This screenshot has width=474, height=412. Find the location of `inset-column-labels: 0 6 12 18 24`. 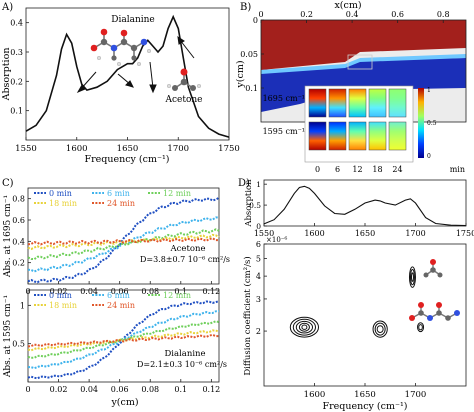

inset-column-labels: 0 6 12 18 24 is located at coordinates (359, 169).